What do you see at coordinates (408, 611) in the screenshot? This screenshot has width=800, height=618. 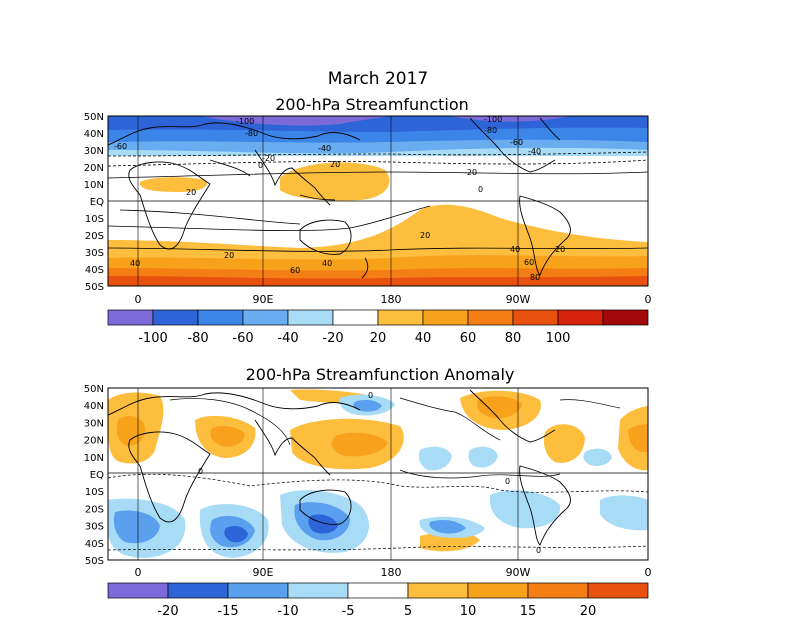 I see `colorbar-label: 5` at bounding box center [408, 611].